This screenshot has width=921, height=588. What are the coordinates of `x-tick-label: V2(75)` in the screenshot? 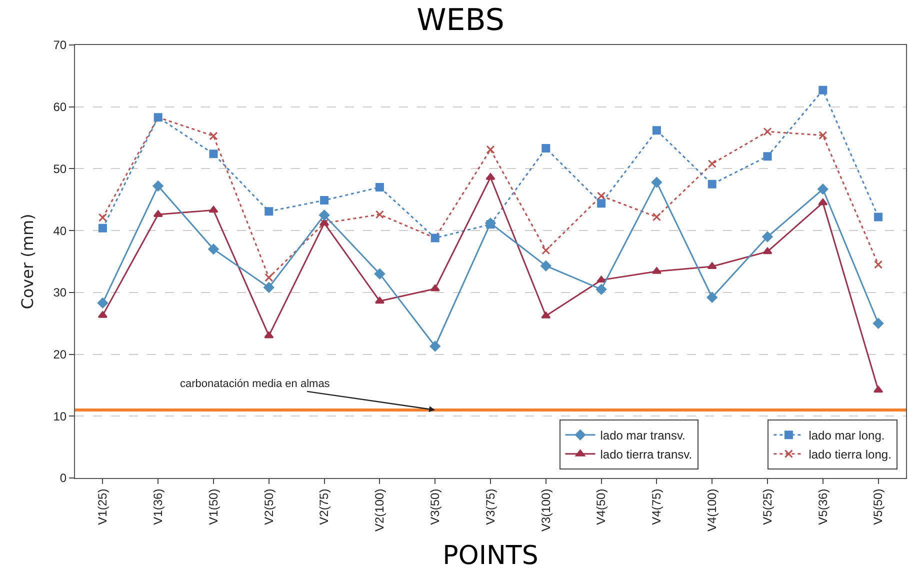 It's located at (324, 506).